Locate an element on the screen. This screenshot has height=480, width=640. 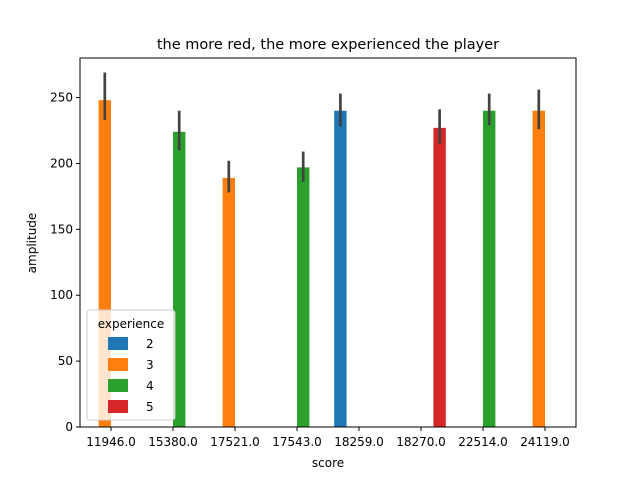
bar-4-15380.0 is located at coordinates (179, 279).